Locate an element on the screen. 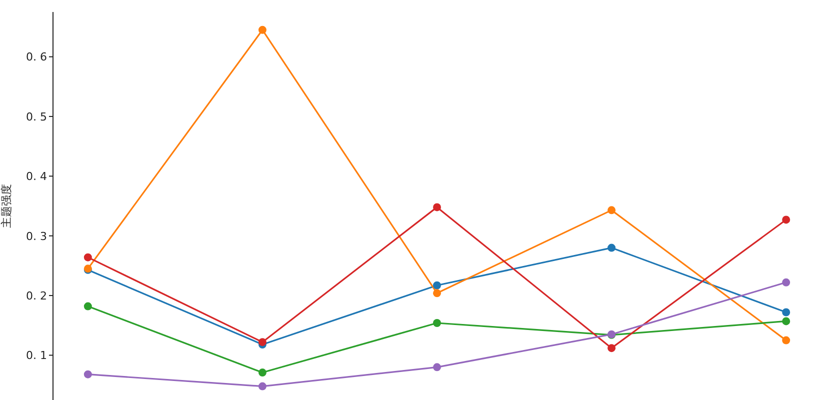  y-tick-label: 0. 6 is located at coordinates (36, 57).